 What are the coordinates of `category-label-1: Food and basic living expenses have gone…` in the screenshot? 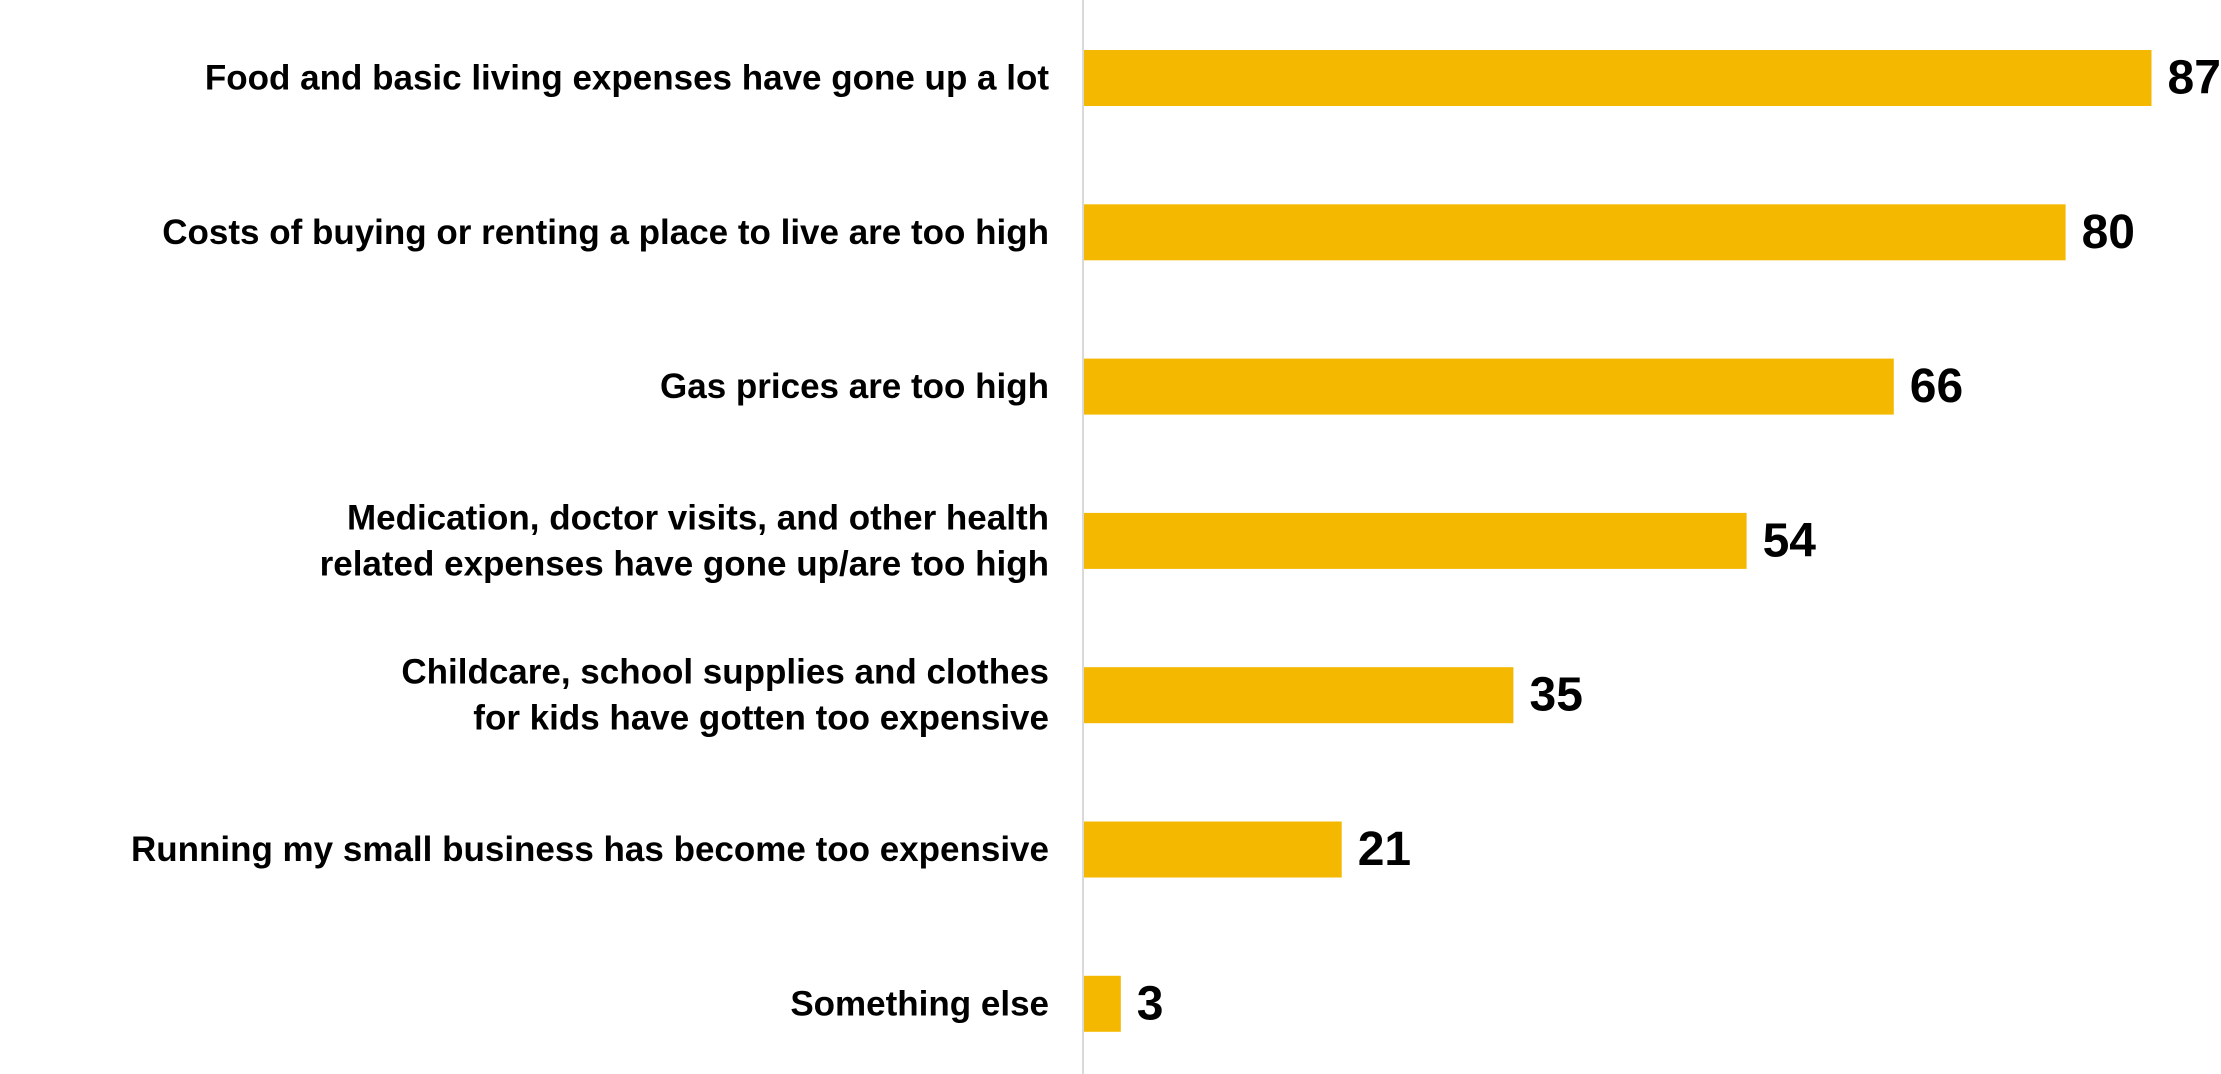 It's located at (627, 78).